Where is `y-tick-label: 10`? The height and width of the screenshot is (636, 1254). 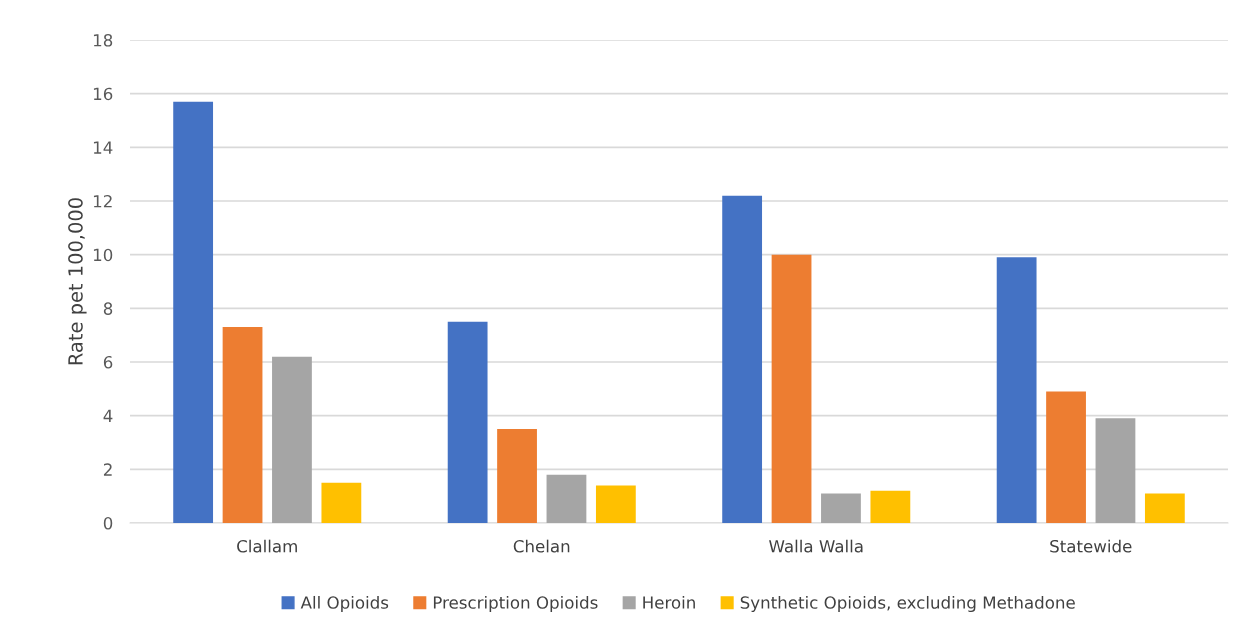
y-tick-label: 10 is located at coordinates (103, 255).